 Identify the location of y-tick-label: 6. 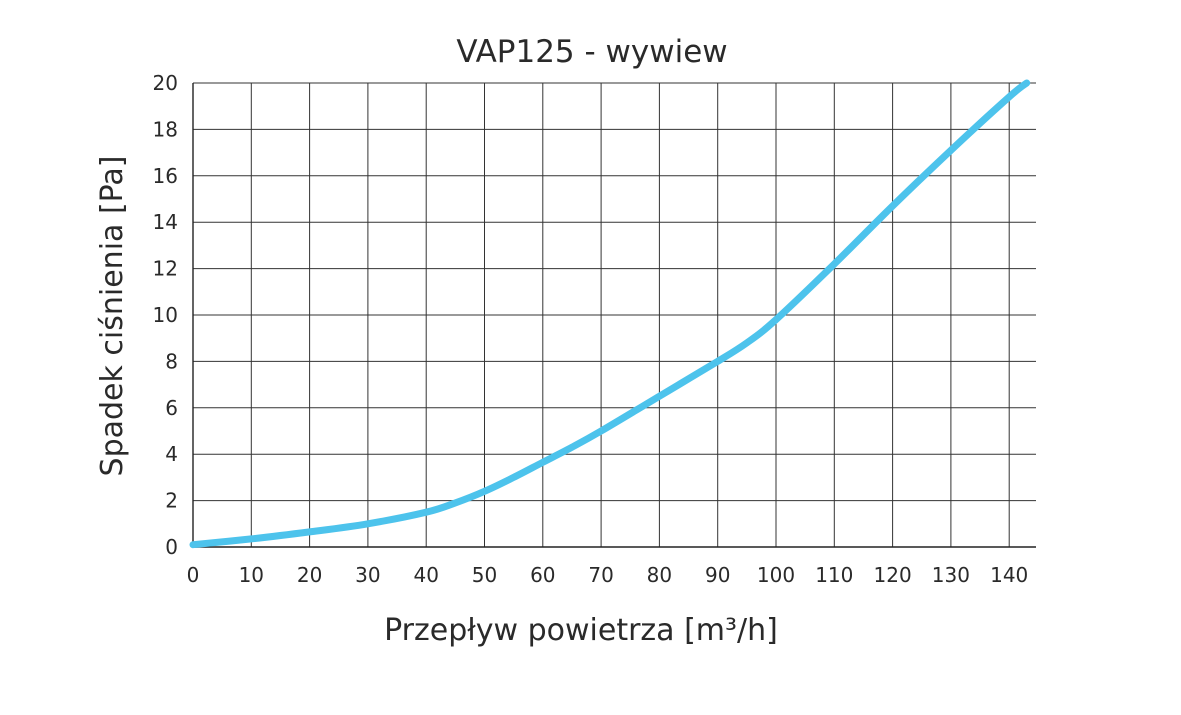
(171, 408).